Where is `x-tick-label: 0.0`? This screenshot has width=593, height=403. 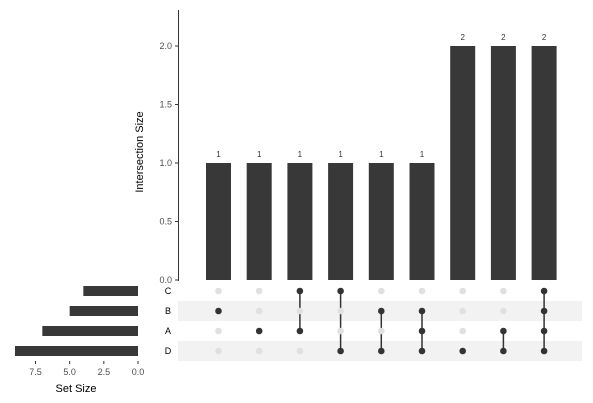 x-tick-label: 0.0 is located at coordinates (138, 372).